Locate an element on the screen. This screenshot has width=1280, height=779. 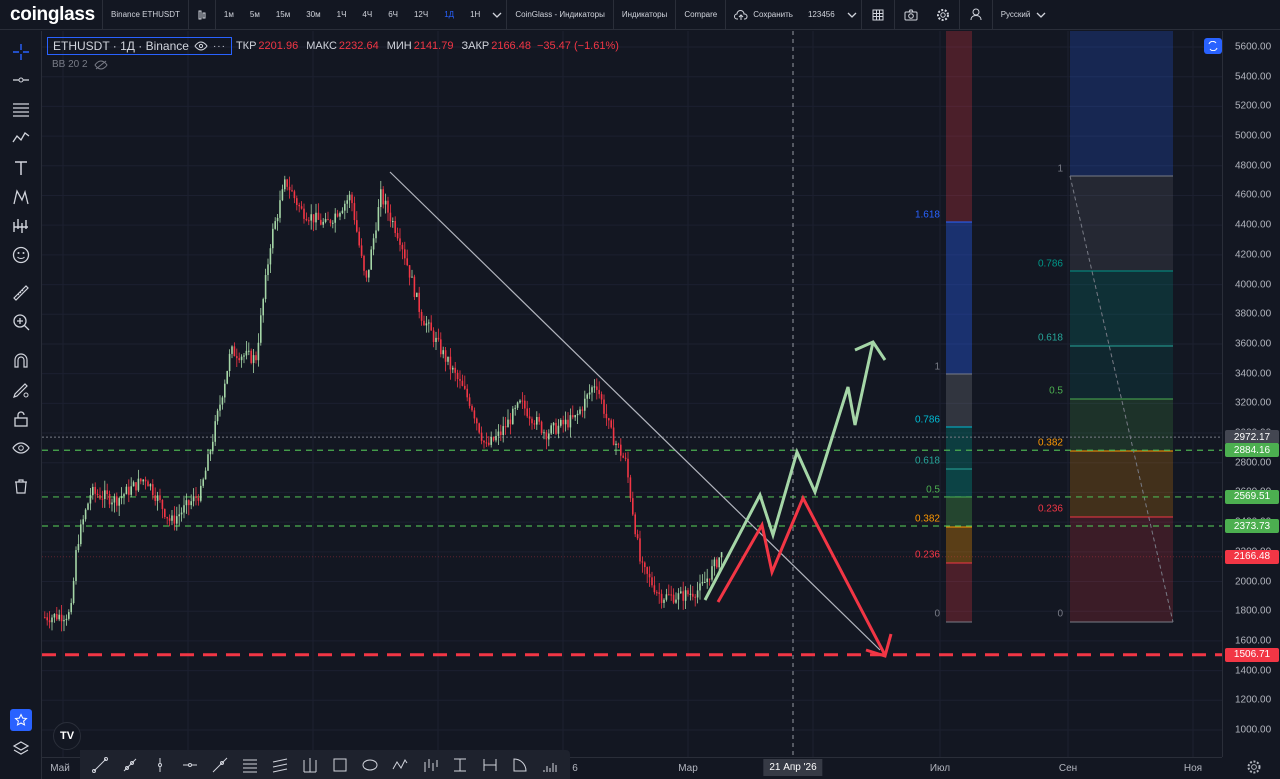
fib-trend-line is located at coordinates (1121, 399).